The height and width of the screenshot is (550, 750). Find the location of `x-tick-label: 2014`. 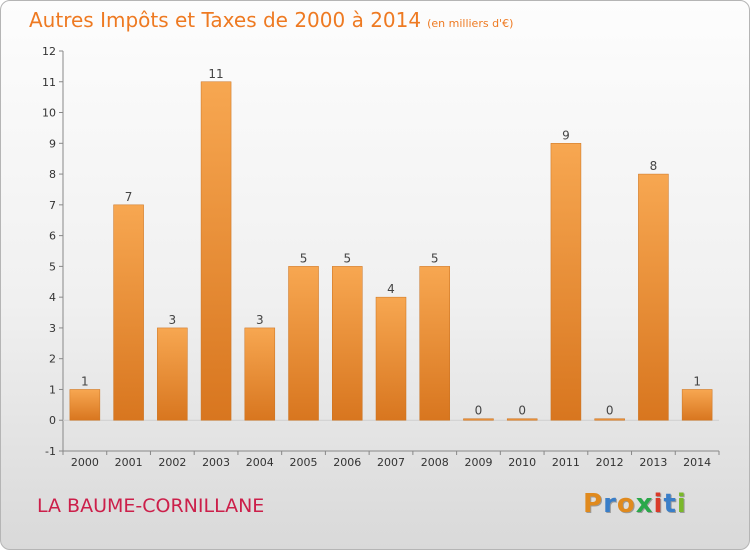

x-tick-label: 2014 is located at coordinates (697, 462).